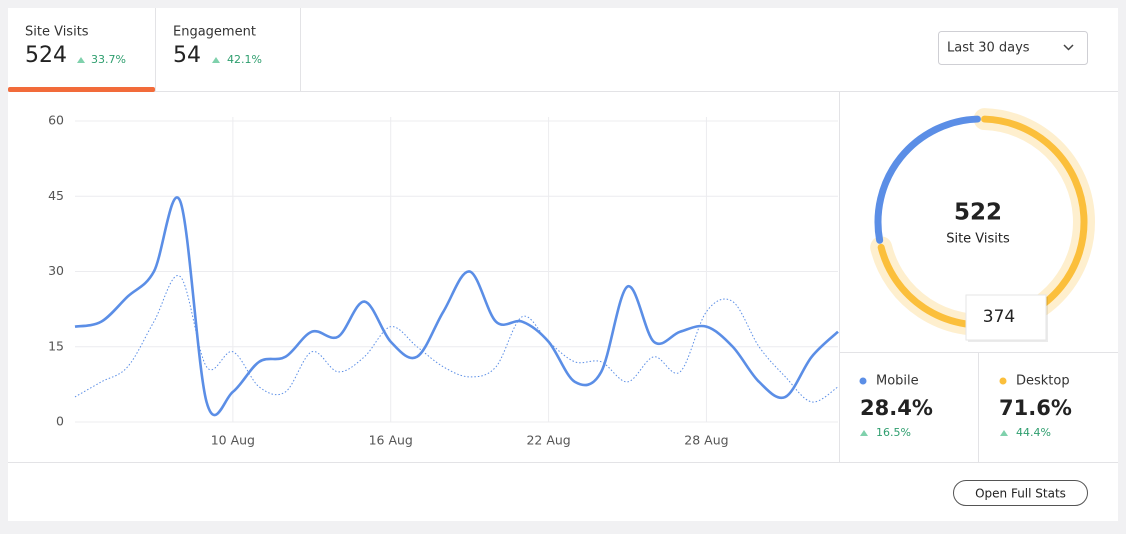 The image size is (1126, 534). I want to click on y-tick-label: 15, so click(56, 345).